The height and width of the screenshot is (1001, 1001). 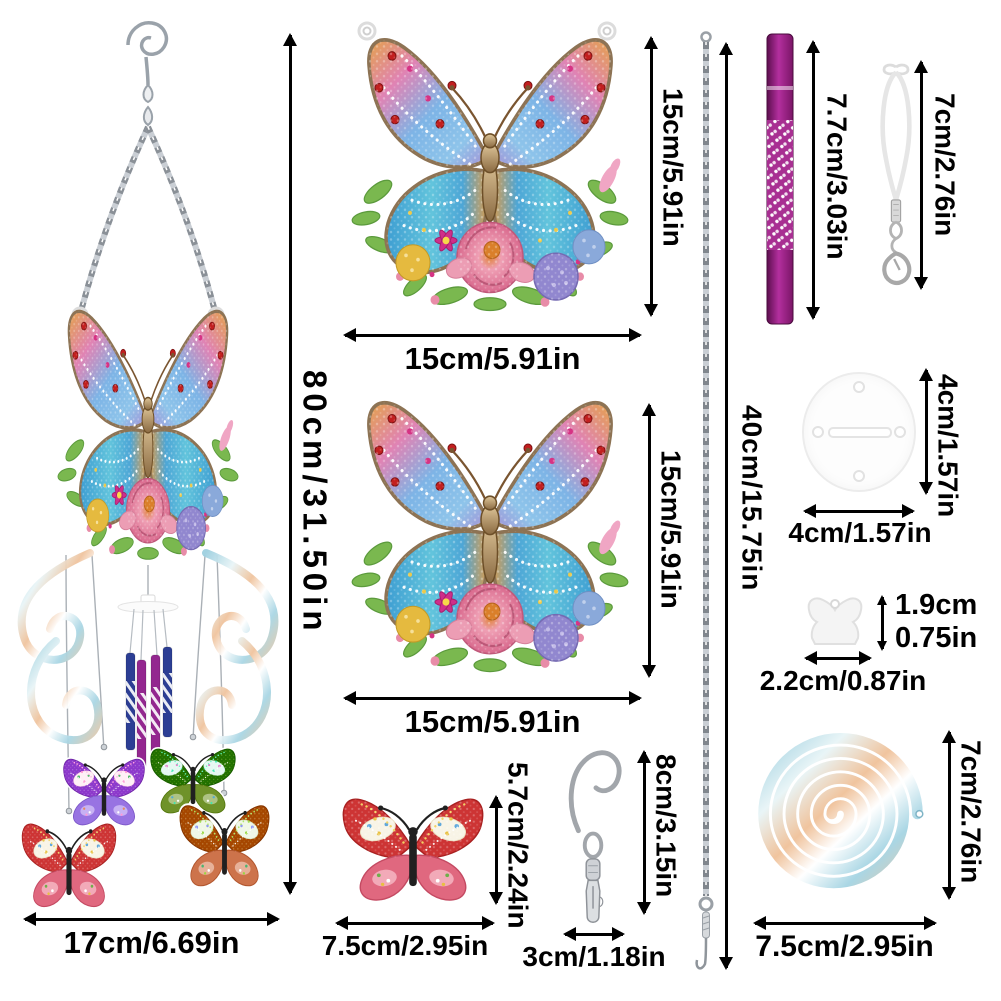 What do you see at coordinates (860, 532) in the screenshot?
I see `disc-width-label: 4cm/1.57in` at bounding box center [860, 532].